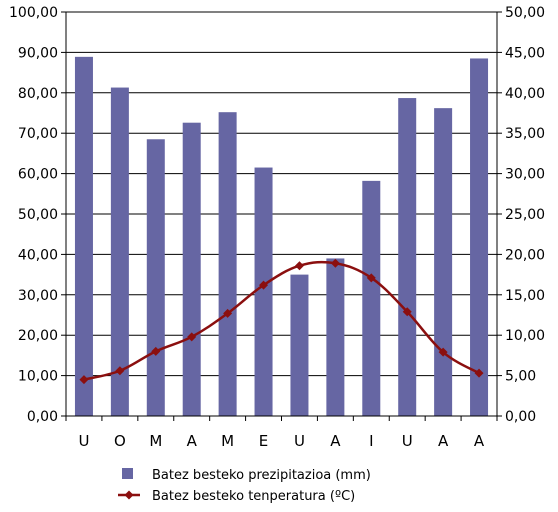  Describe the element at coordinates (525, 13) in the screenshot. I see `right-tick-label: 50,00` at that location.